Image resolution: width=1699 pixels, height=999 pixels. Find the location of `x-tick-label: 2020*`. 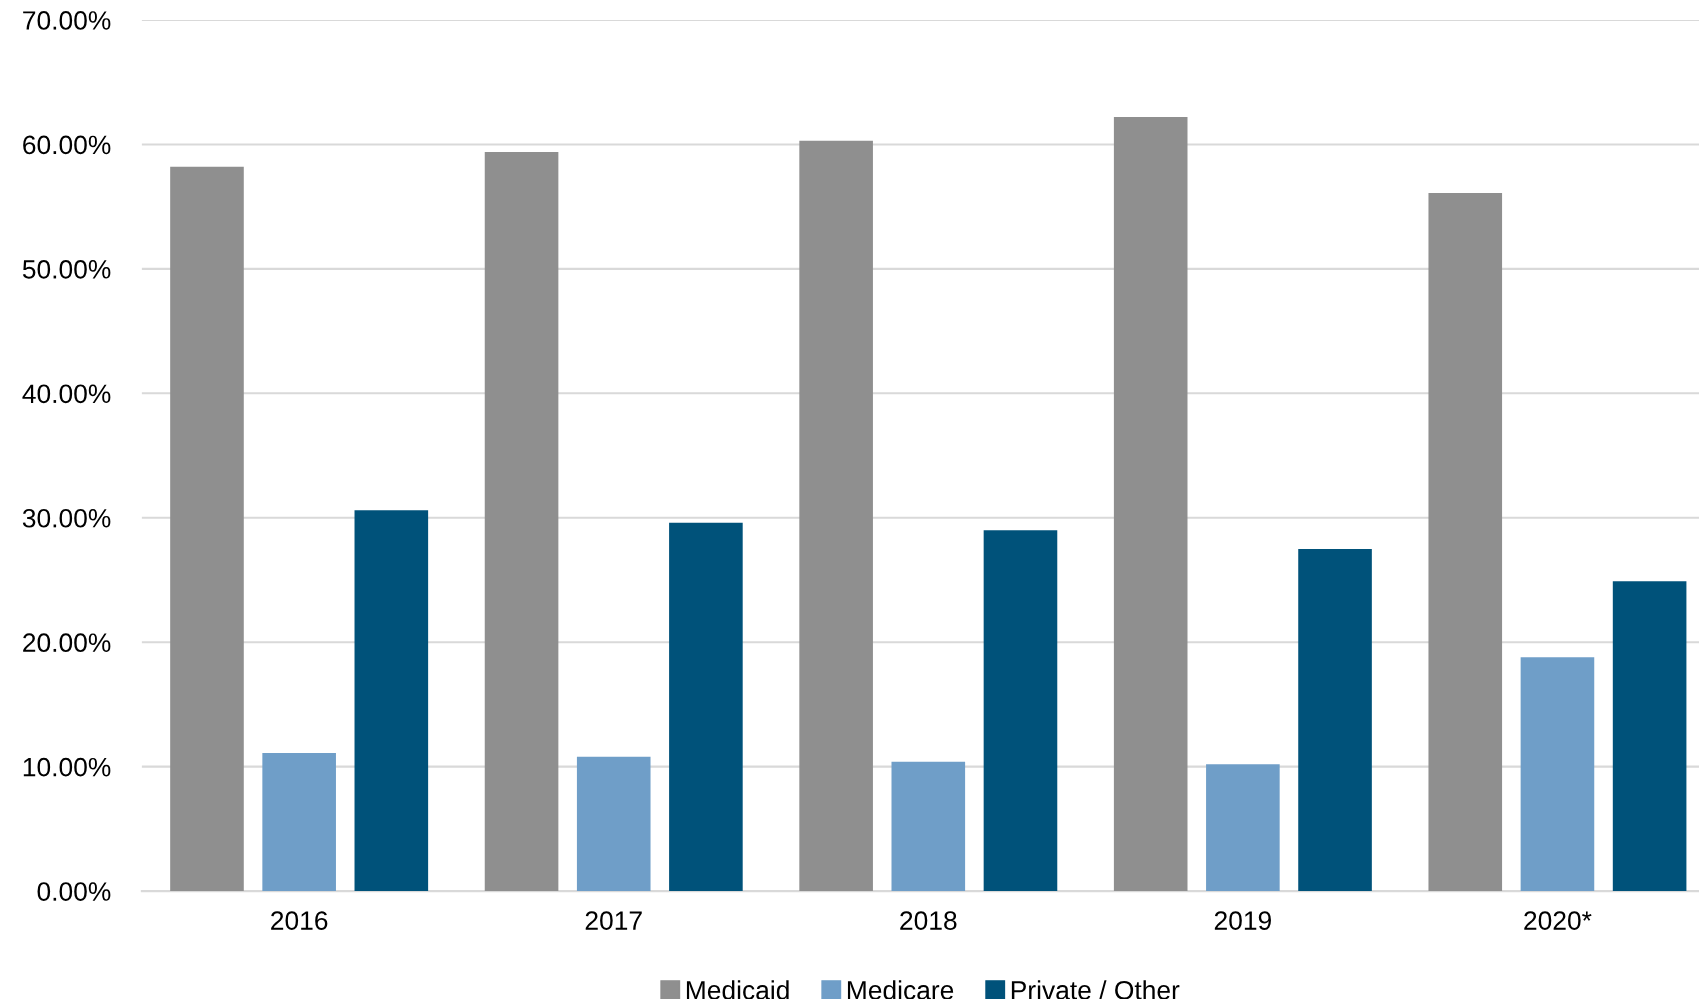

x-tick-label: 2020* is located at coordinates (1558, 920).